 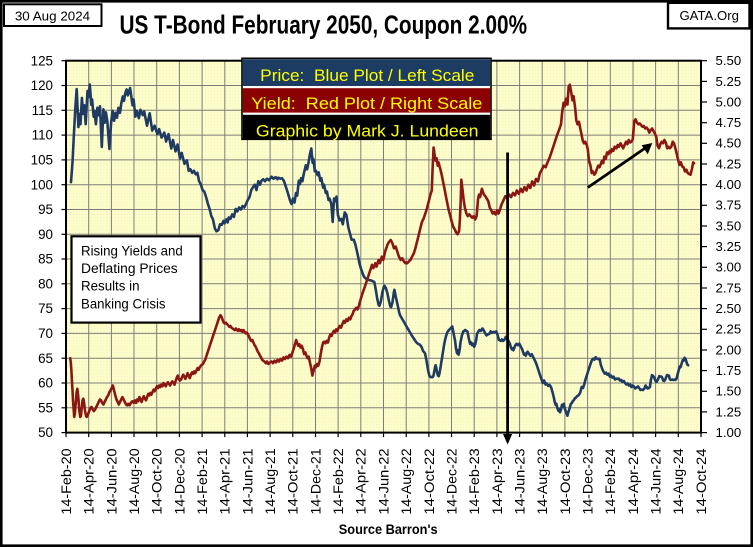 I want to click on svg-text: 4.25, so click(x=729, y=163).